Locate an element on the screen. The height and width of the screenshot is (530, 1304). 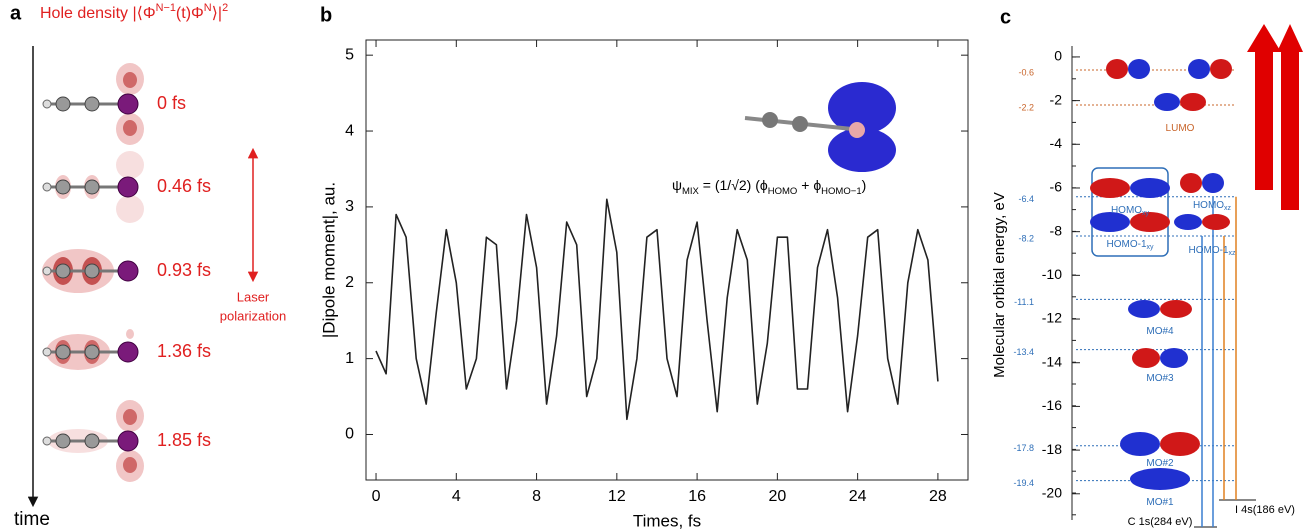
text-part: MO#4 is located at coordinates (1160, 331).